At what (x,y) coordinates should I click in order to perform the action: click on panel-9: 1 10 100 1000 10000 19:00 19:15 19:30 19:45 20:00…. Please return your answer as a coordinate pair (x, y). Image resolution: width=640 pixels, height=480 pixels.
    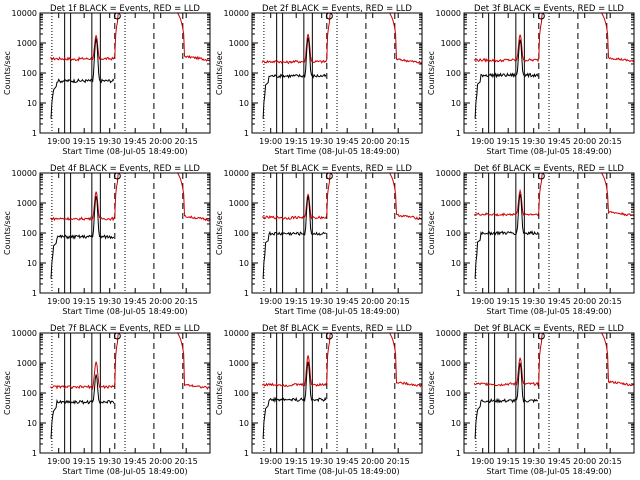
    Looking at the image, I should click on (531, 400).